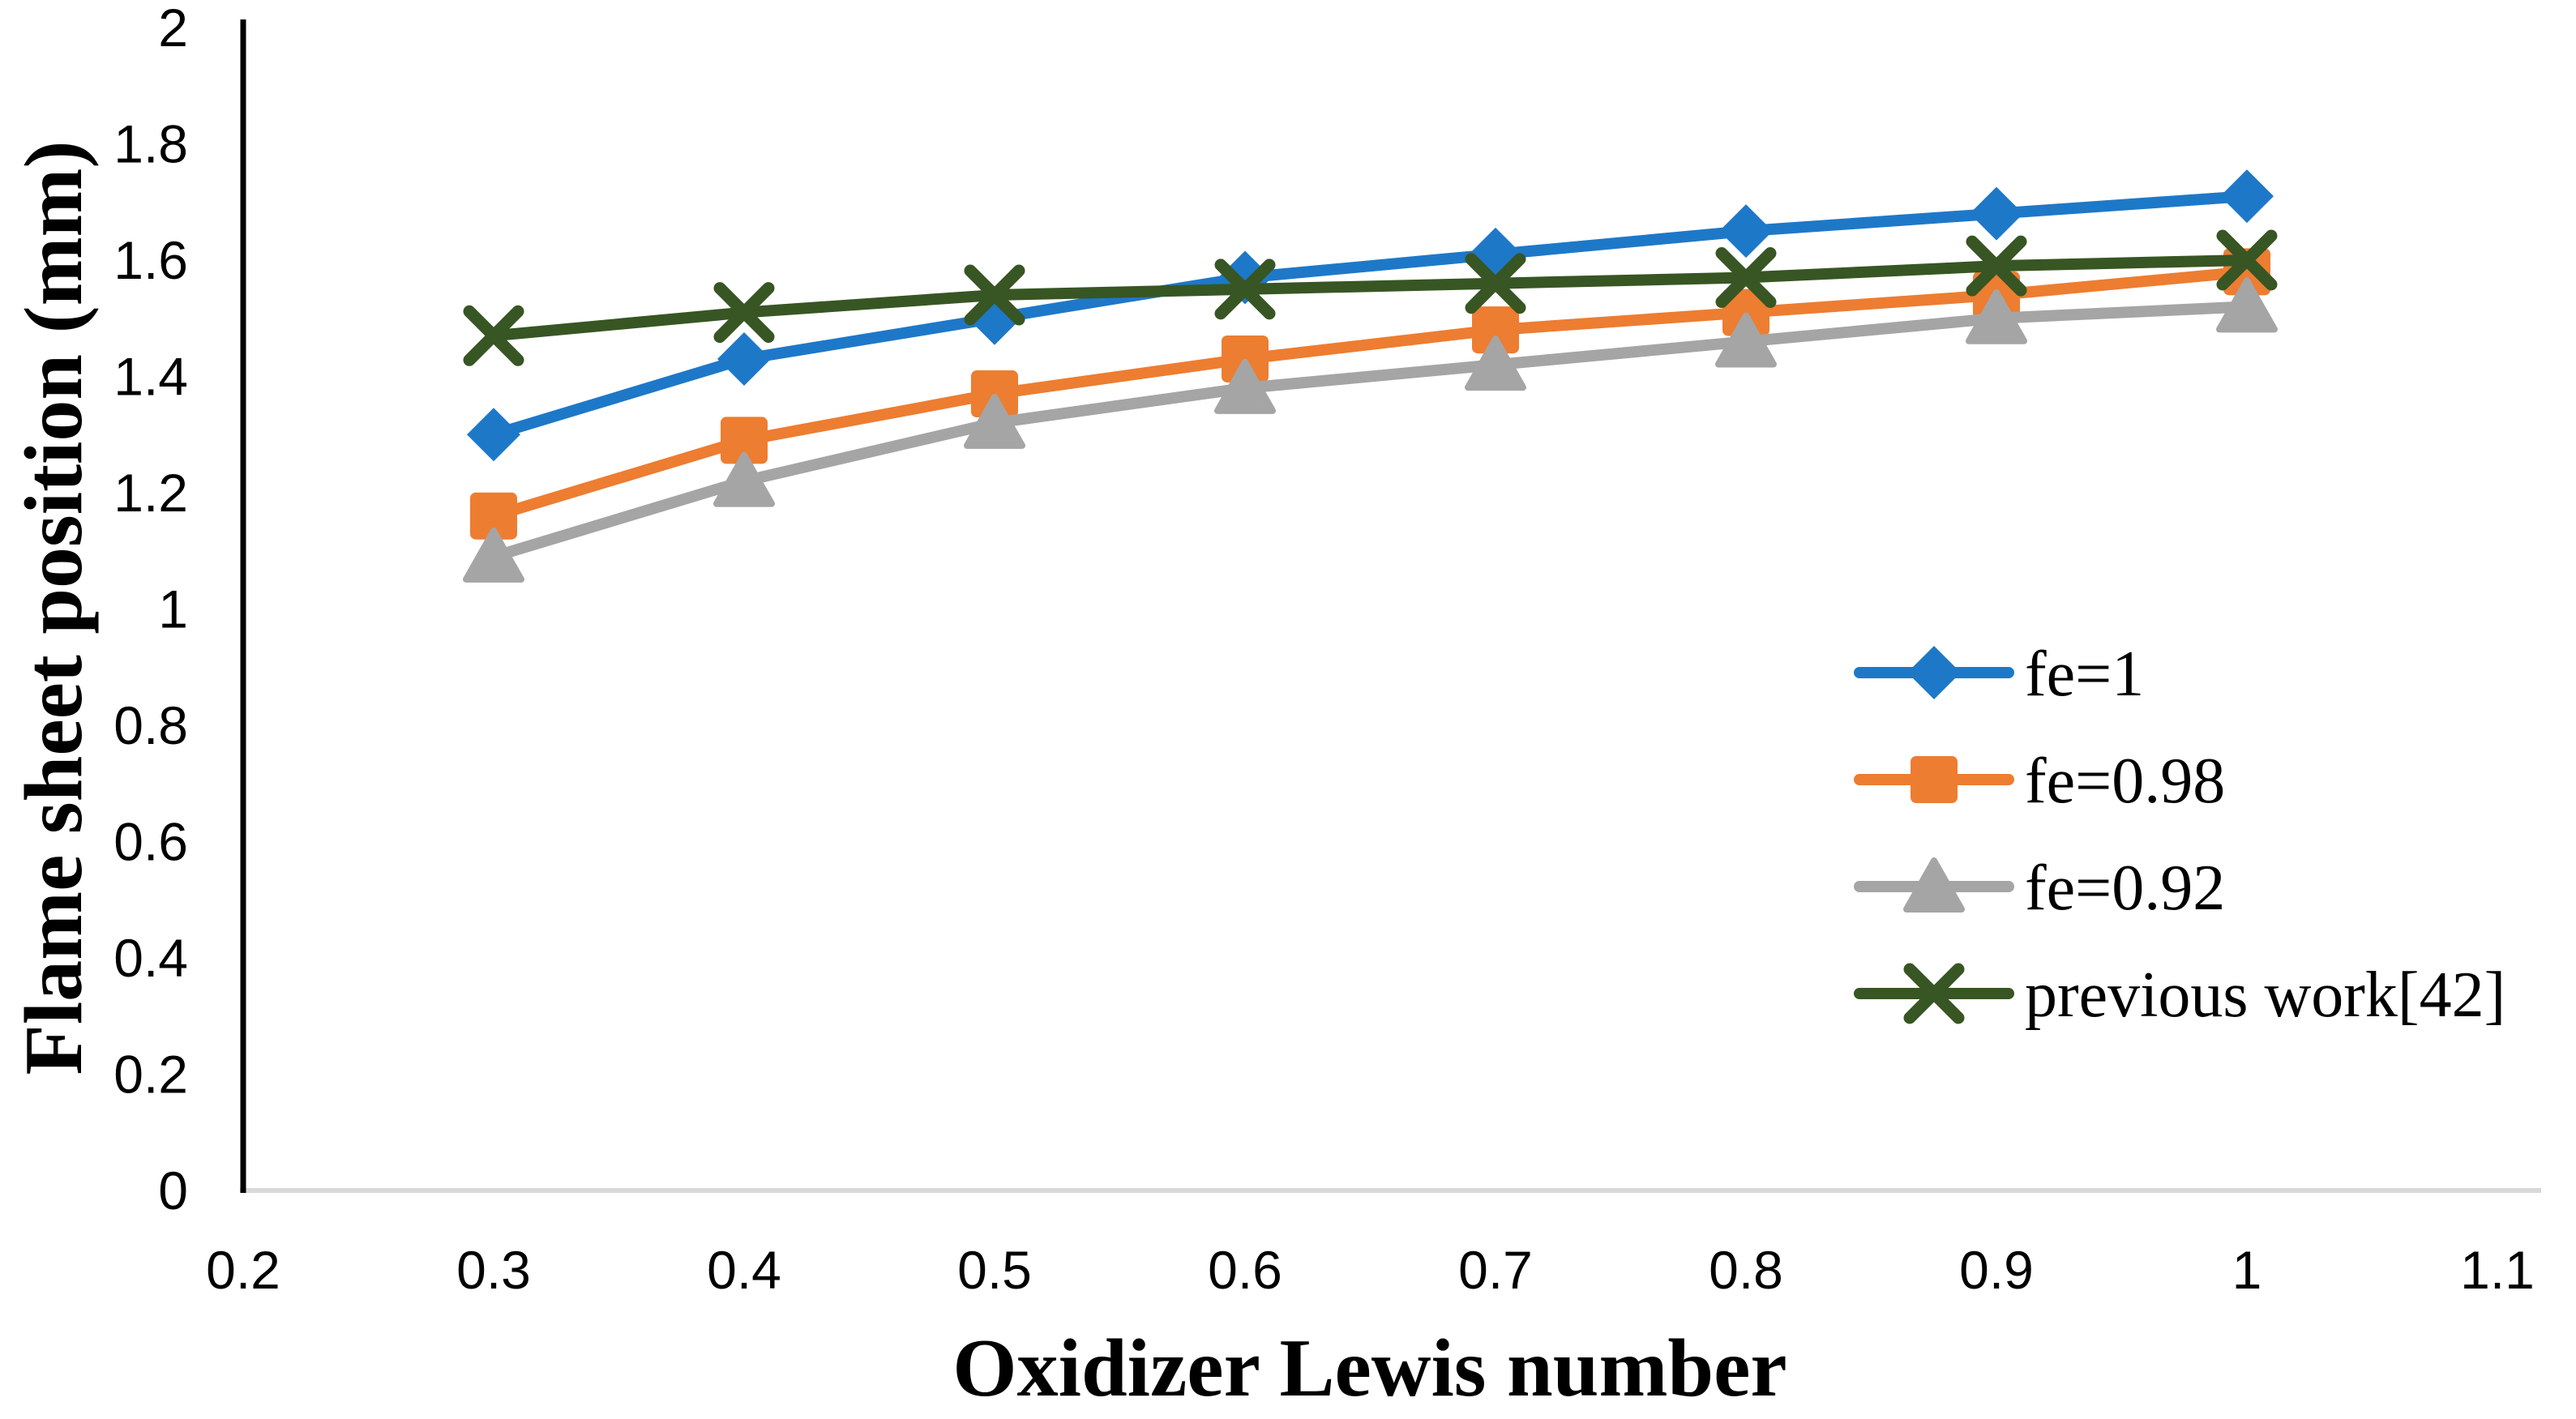 Image resolution: width=2576 pixels, height=1419 pixels. Describe the element at coordinates (150, 958) in the screenshot. I see `y-tick-label: 0.4` at that location.